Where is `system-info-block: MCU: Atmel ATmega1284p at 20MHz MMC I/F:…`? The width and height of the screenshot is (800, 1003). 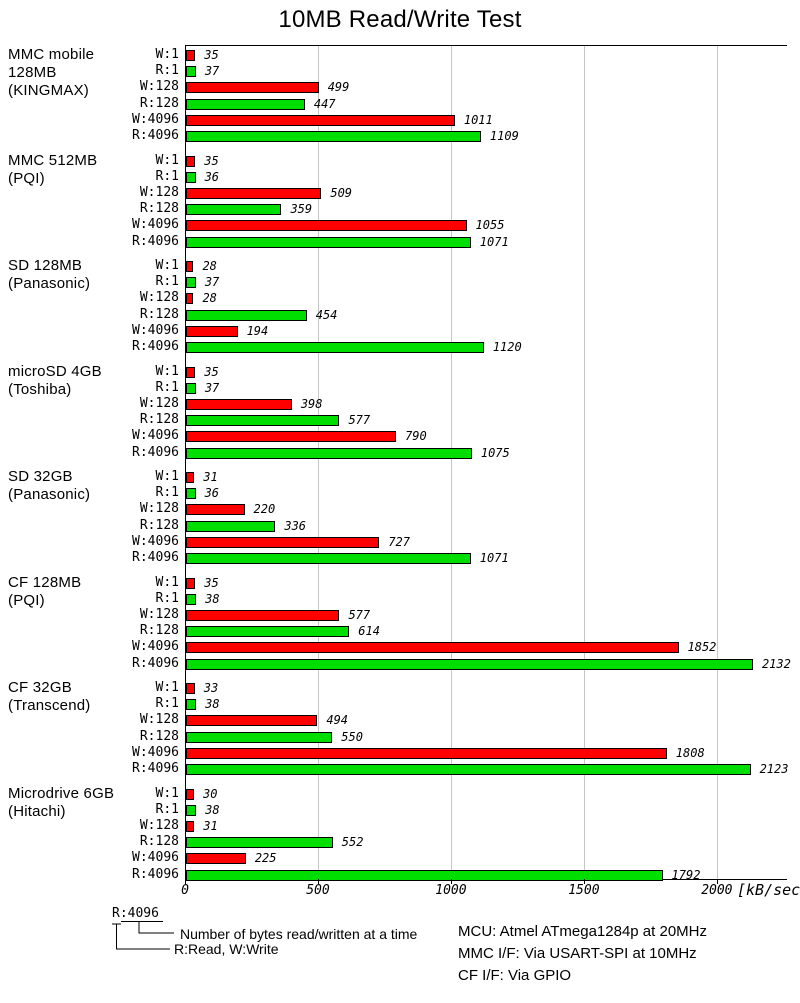
system-info-block: MCU: Atmel ATmega1284p at 20MHz MMC I/F:… is located at coordinates (582, 954).